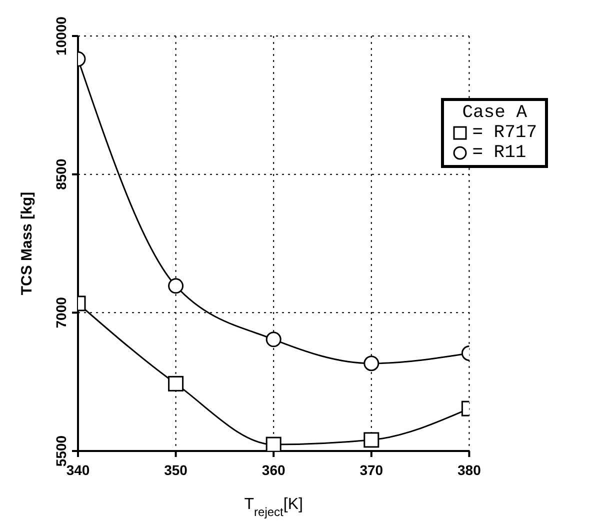 The height and width of the screenshot is (529, 596). I want to click on legend-title: Case A, so click(494, 113).